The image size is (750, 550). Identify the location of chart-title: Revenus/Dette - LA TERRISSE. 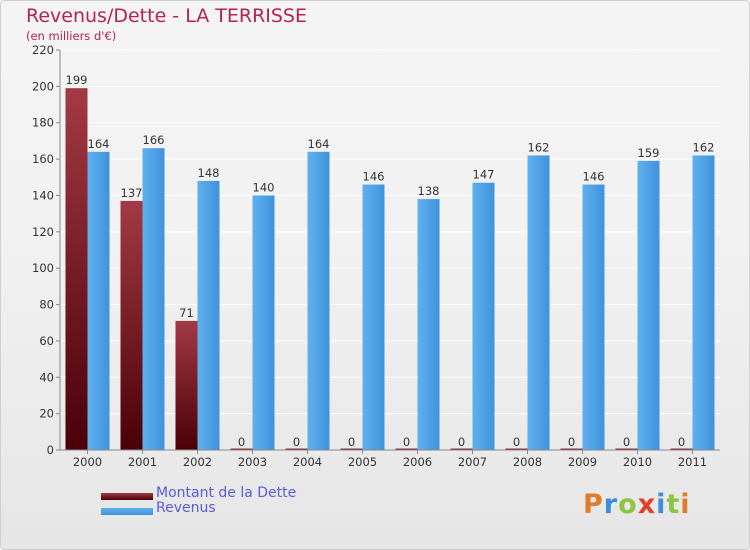
(167, 16).